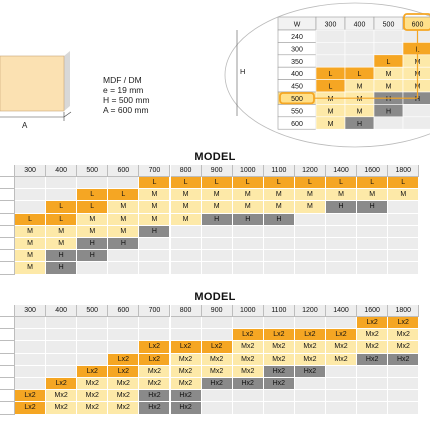 The width and height of the screenshot is (430, 430). What do you see at coordinates (25, 125) in the screenshot?
I see `dimension-label: A` at bounding box center [25, 125].